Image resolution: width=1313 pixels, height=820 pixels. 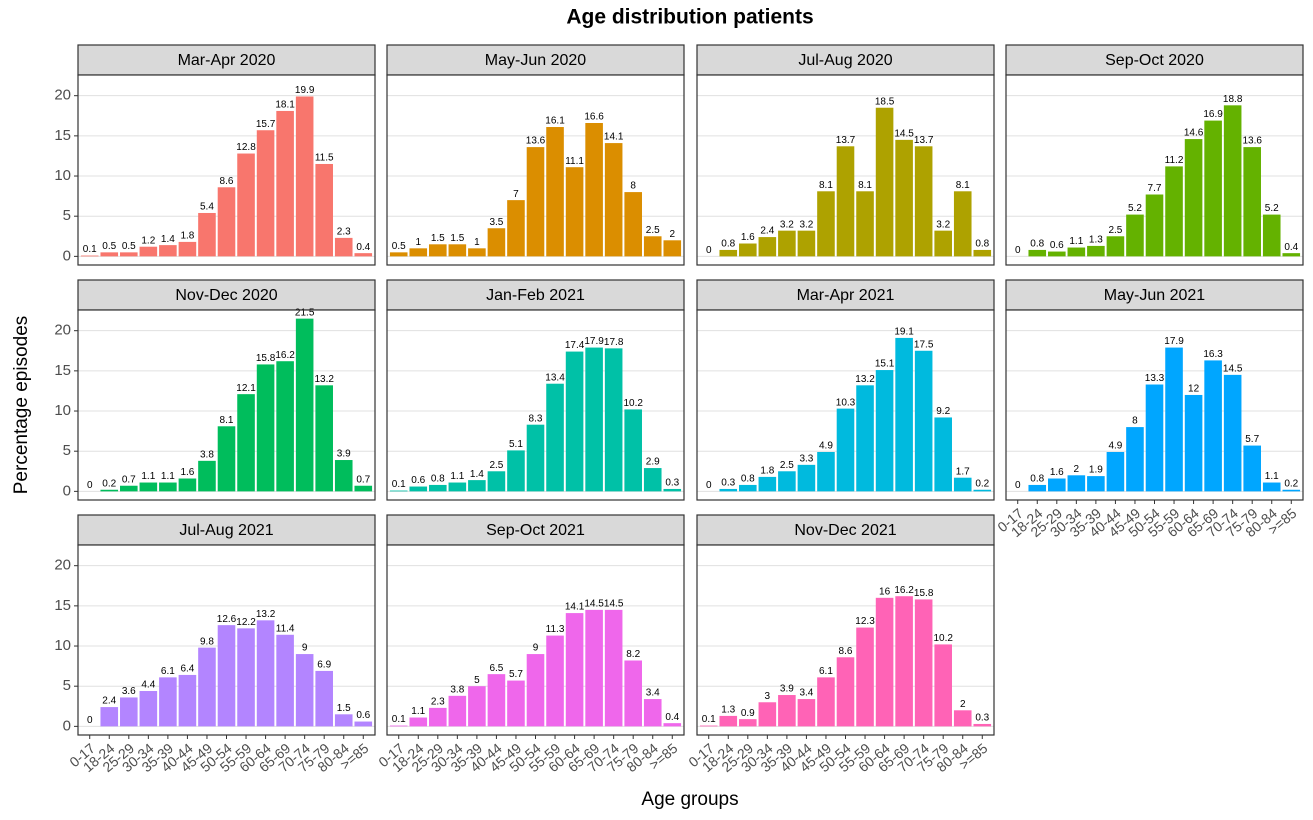 I want to click on data-label: 8.1, so click(x=865, y=185).